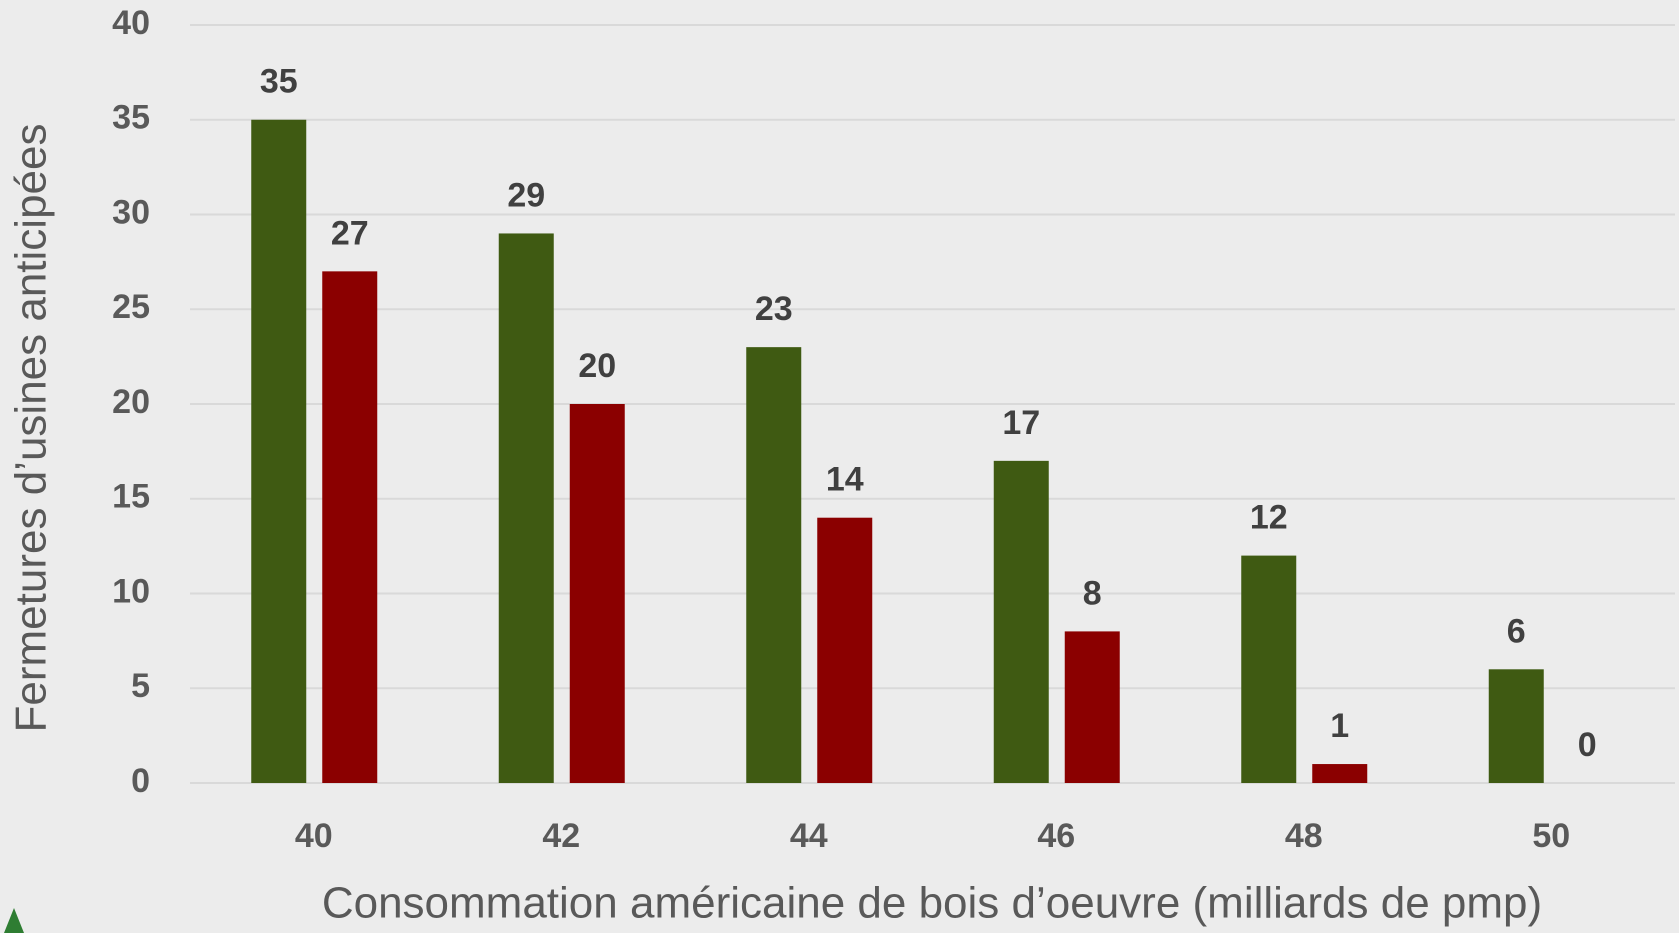 Image resolution: width=1679 pixels, height=933 pixels. Describe the element at coordinates (131, 591) in the screenshot. I see `y-tick-label: 10` at that location.